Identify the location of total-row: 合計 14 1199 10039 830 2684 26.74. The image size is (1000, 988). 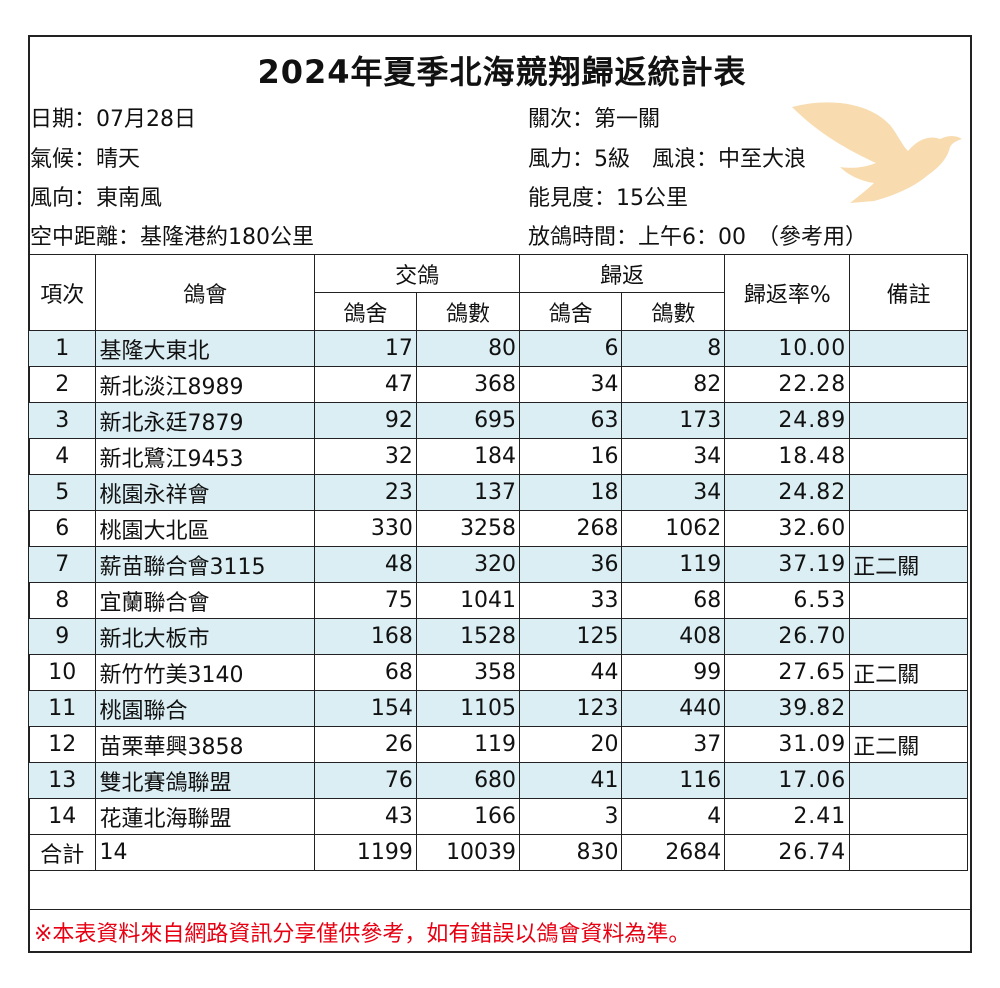
(497, 852).